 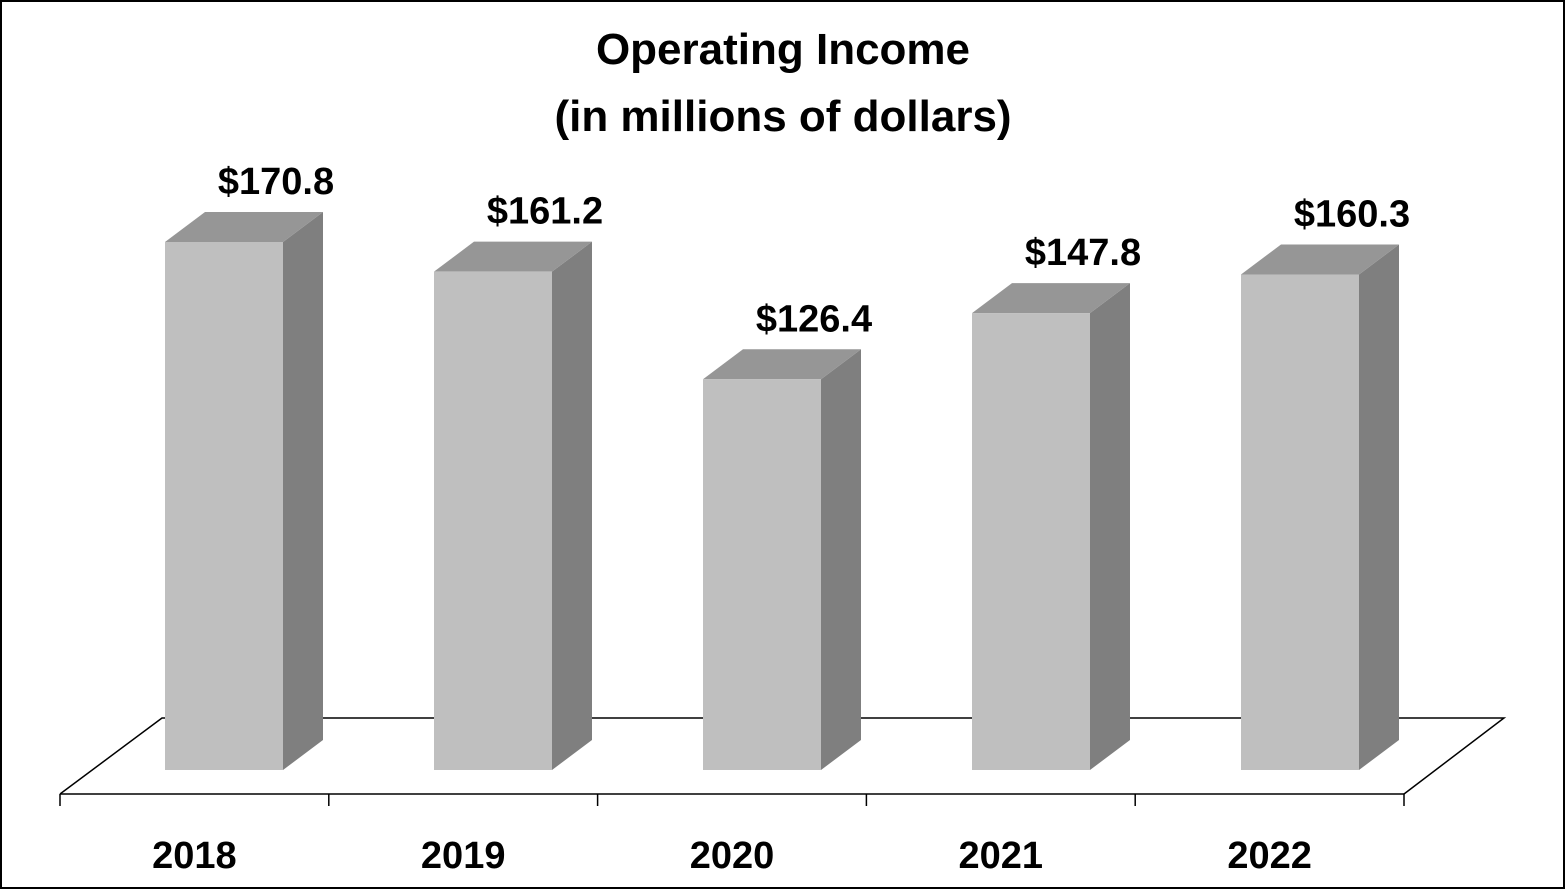 I want to click on x-axis, so click(x=732, y=799).